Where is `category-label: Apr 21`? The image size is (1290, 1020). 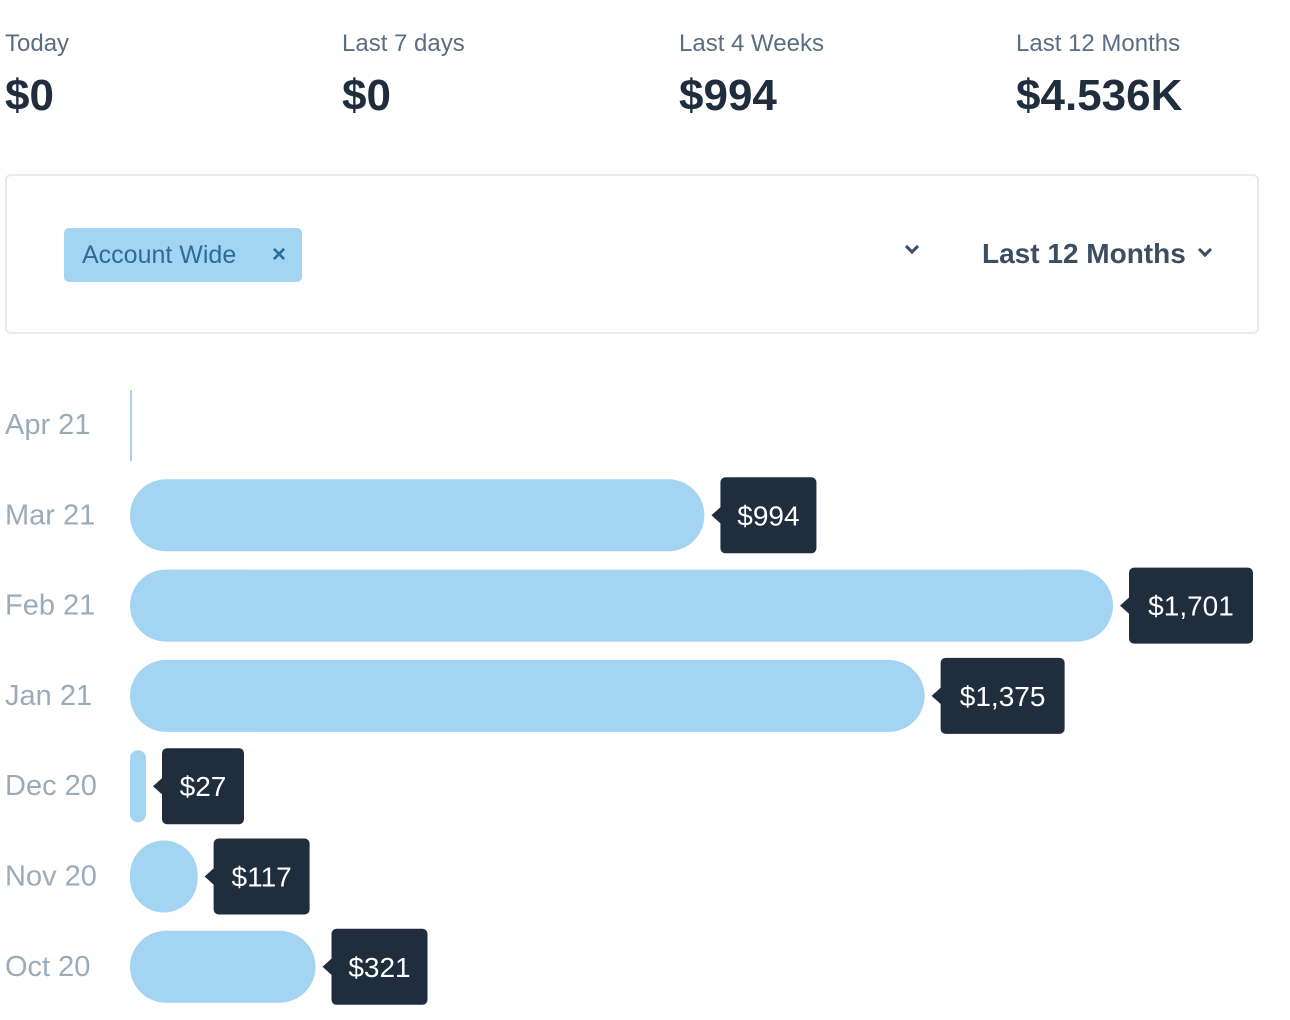
category-label: Apr 21 is located at coordinates (47, 425).